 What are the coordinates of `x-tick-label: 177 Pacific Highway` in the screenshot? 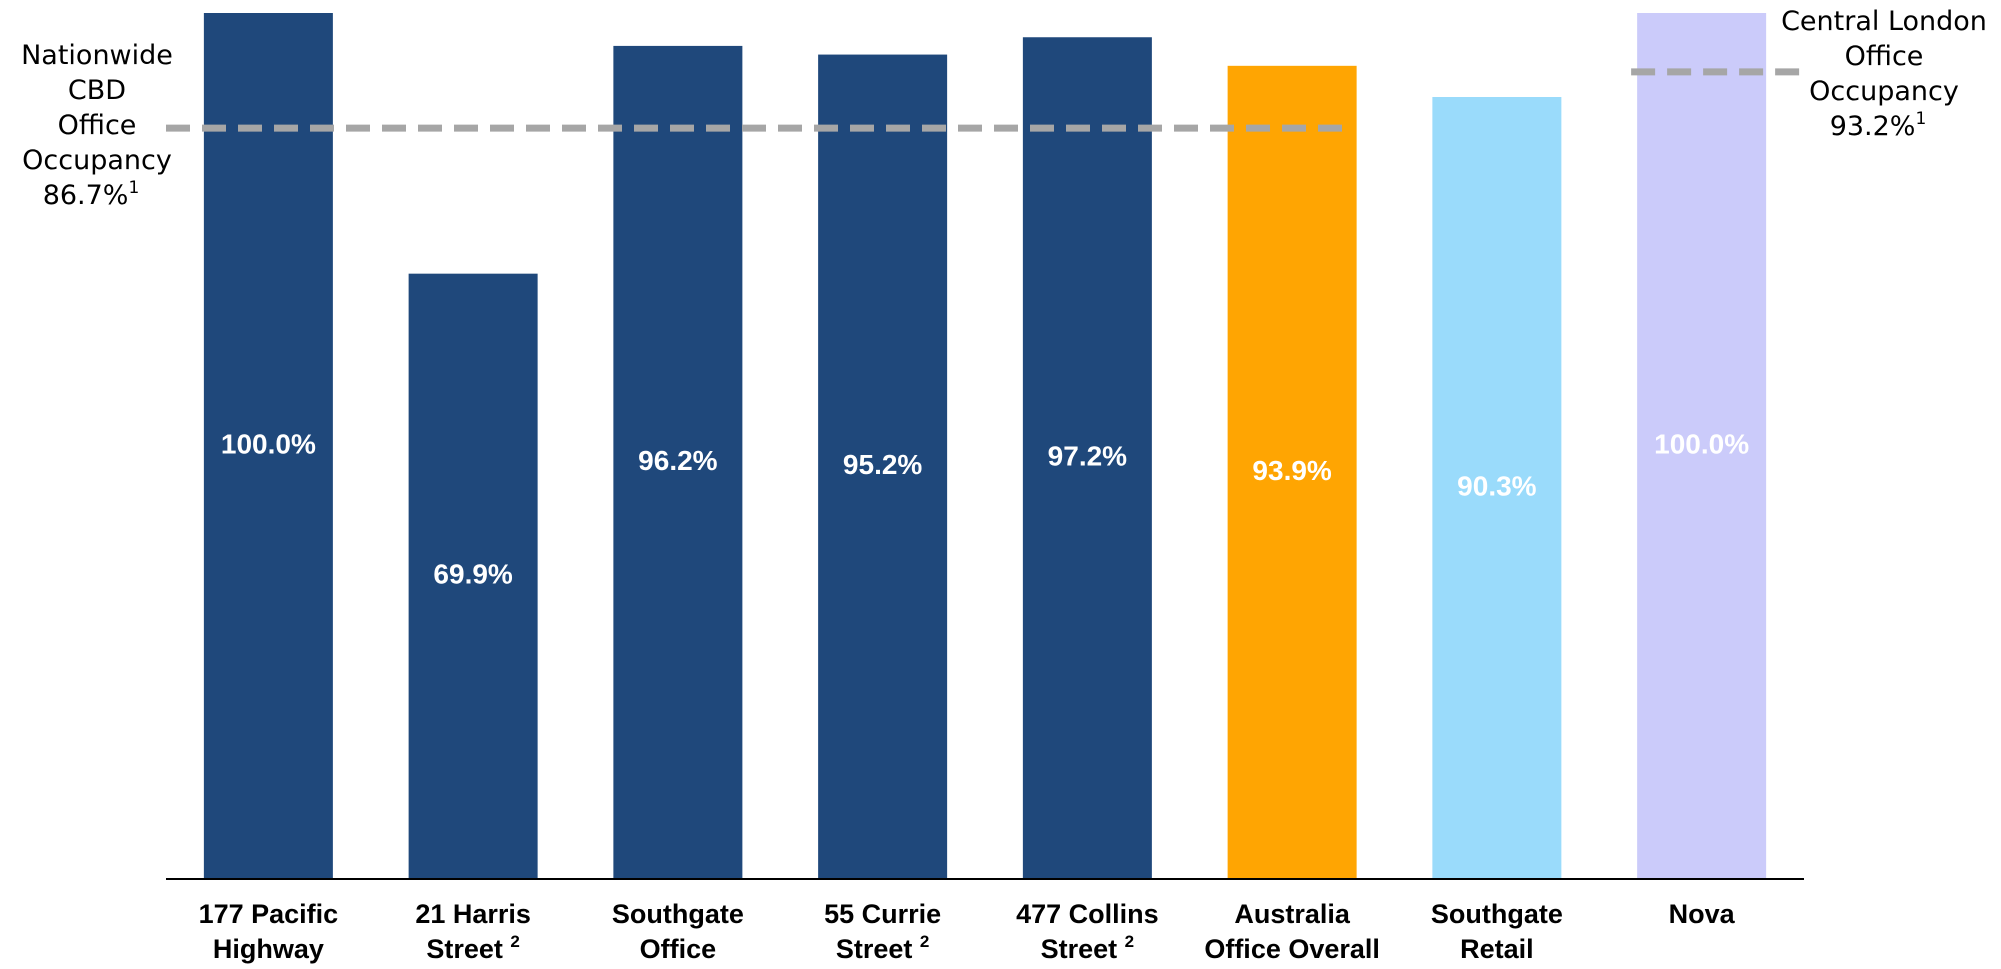 It's located at (269, 931).